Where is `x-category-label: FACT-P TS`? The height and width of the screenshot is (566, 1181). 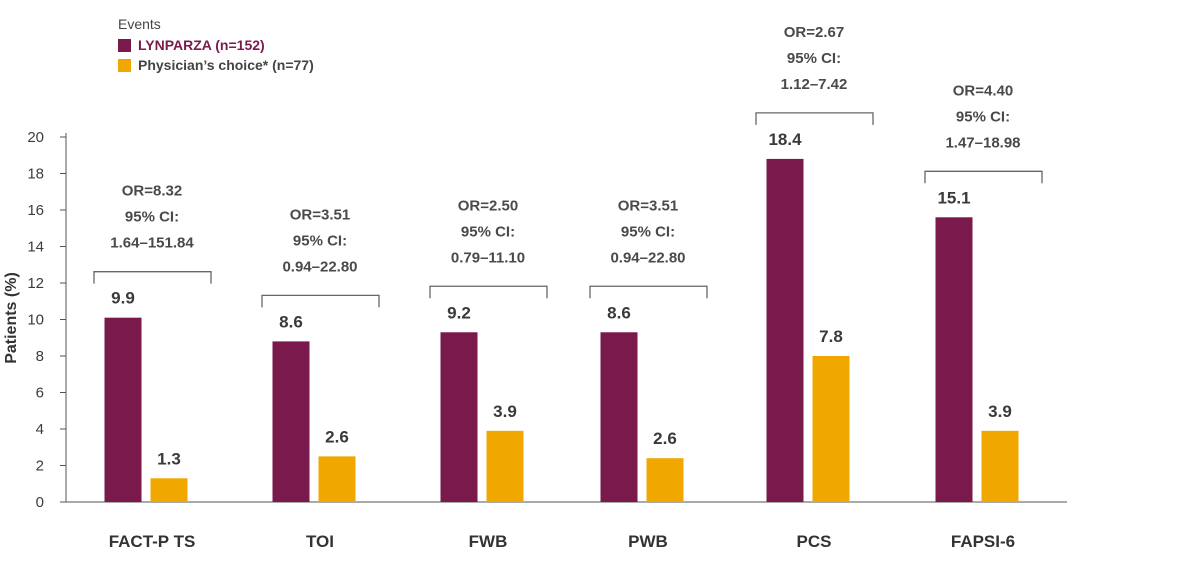 x-category-label: FACT-P TS is located at coordinates (152, 541).